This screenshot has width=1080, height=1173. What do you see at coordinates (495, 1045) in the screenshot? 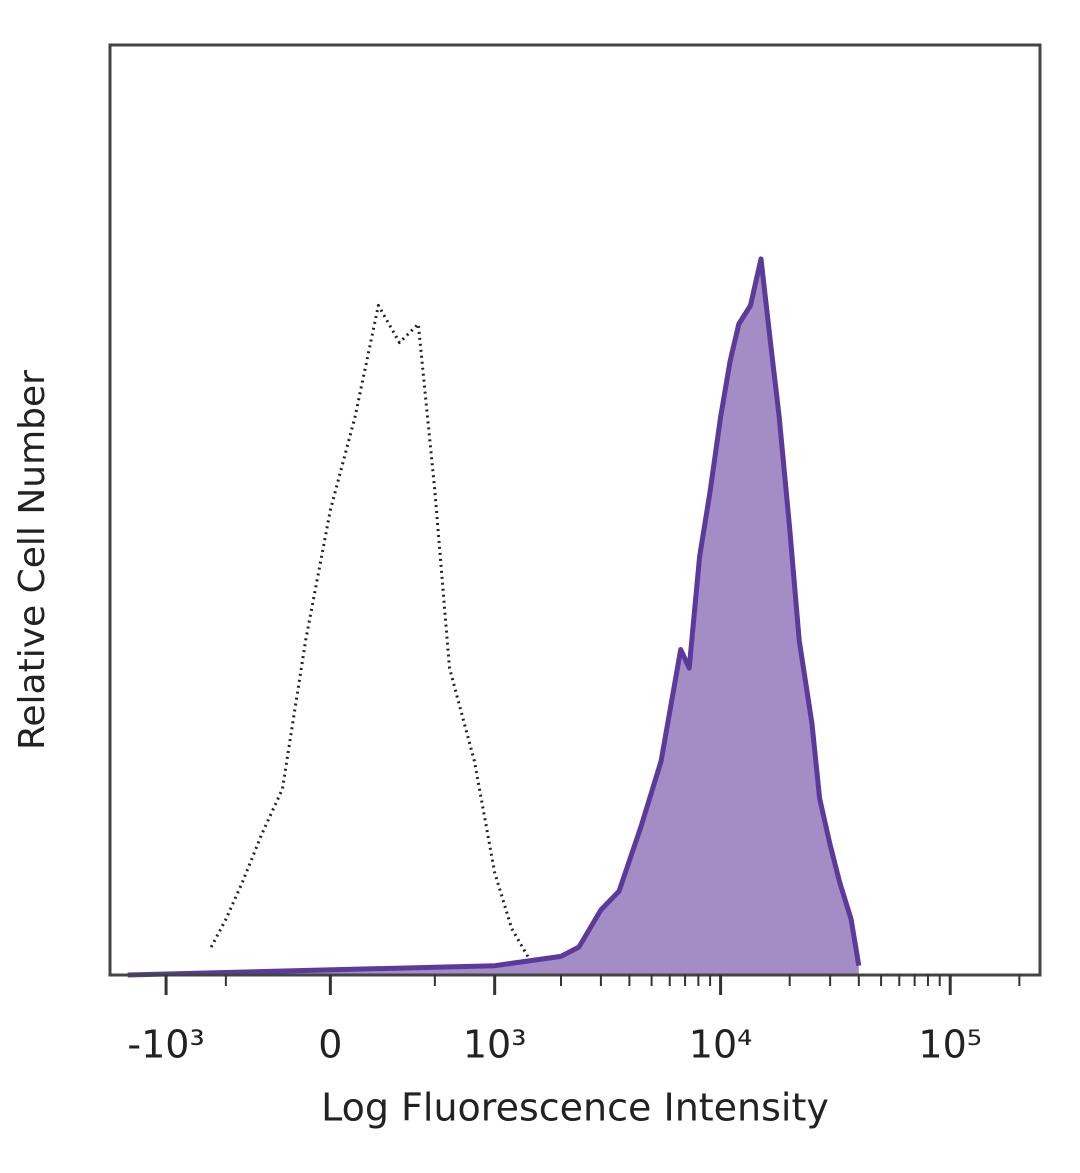
I see `x-tick-label: 10³` at bounding box center [495, 1045].